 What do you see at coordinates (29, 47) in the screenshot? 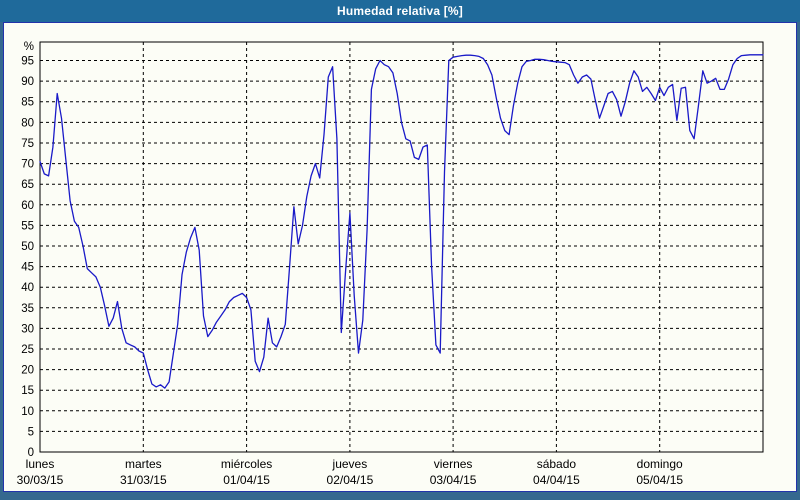
I see `y-axis-unit-label: %` at bounding box center [29, 47].